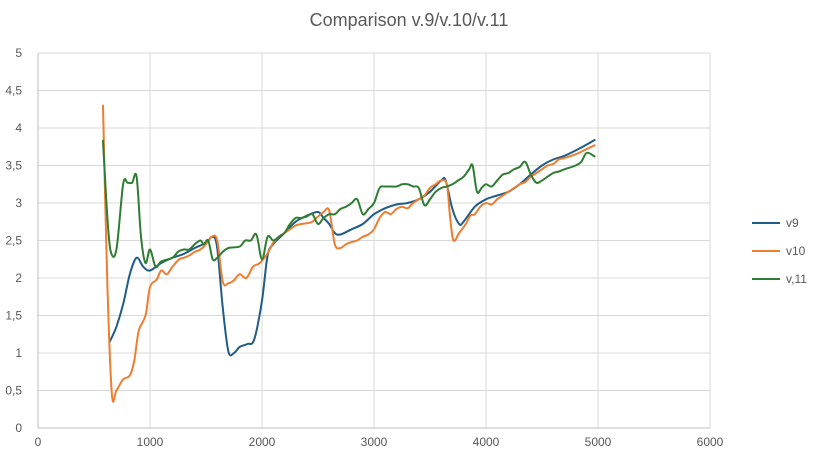 The height and width of the screenshot is (457, 818). Describe the element at coordinates (13, 316) in the screenshot. I see `y-tick-label: 1,5` at that location.